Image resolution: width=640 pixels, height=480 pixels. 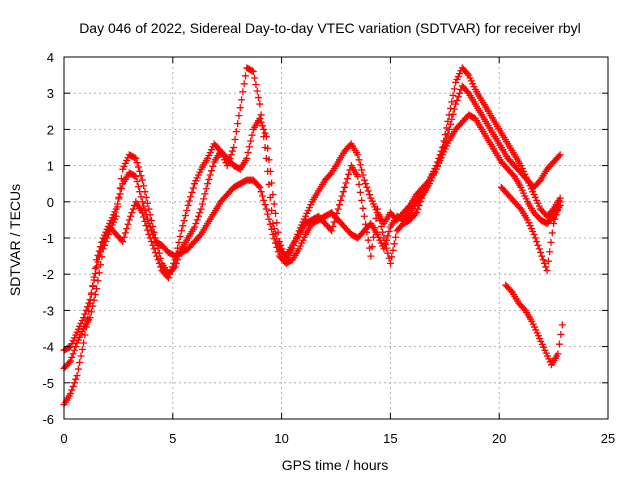 I want to click on x-tick-label: 15, so click(x=390, y=438).